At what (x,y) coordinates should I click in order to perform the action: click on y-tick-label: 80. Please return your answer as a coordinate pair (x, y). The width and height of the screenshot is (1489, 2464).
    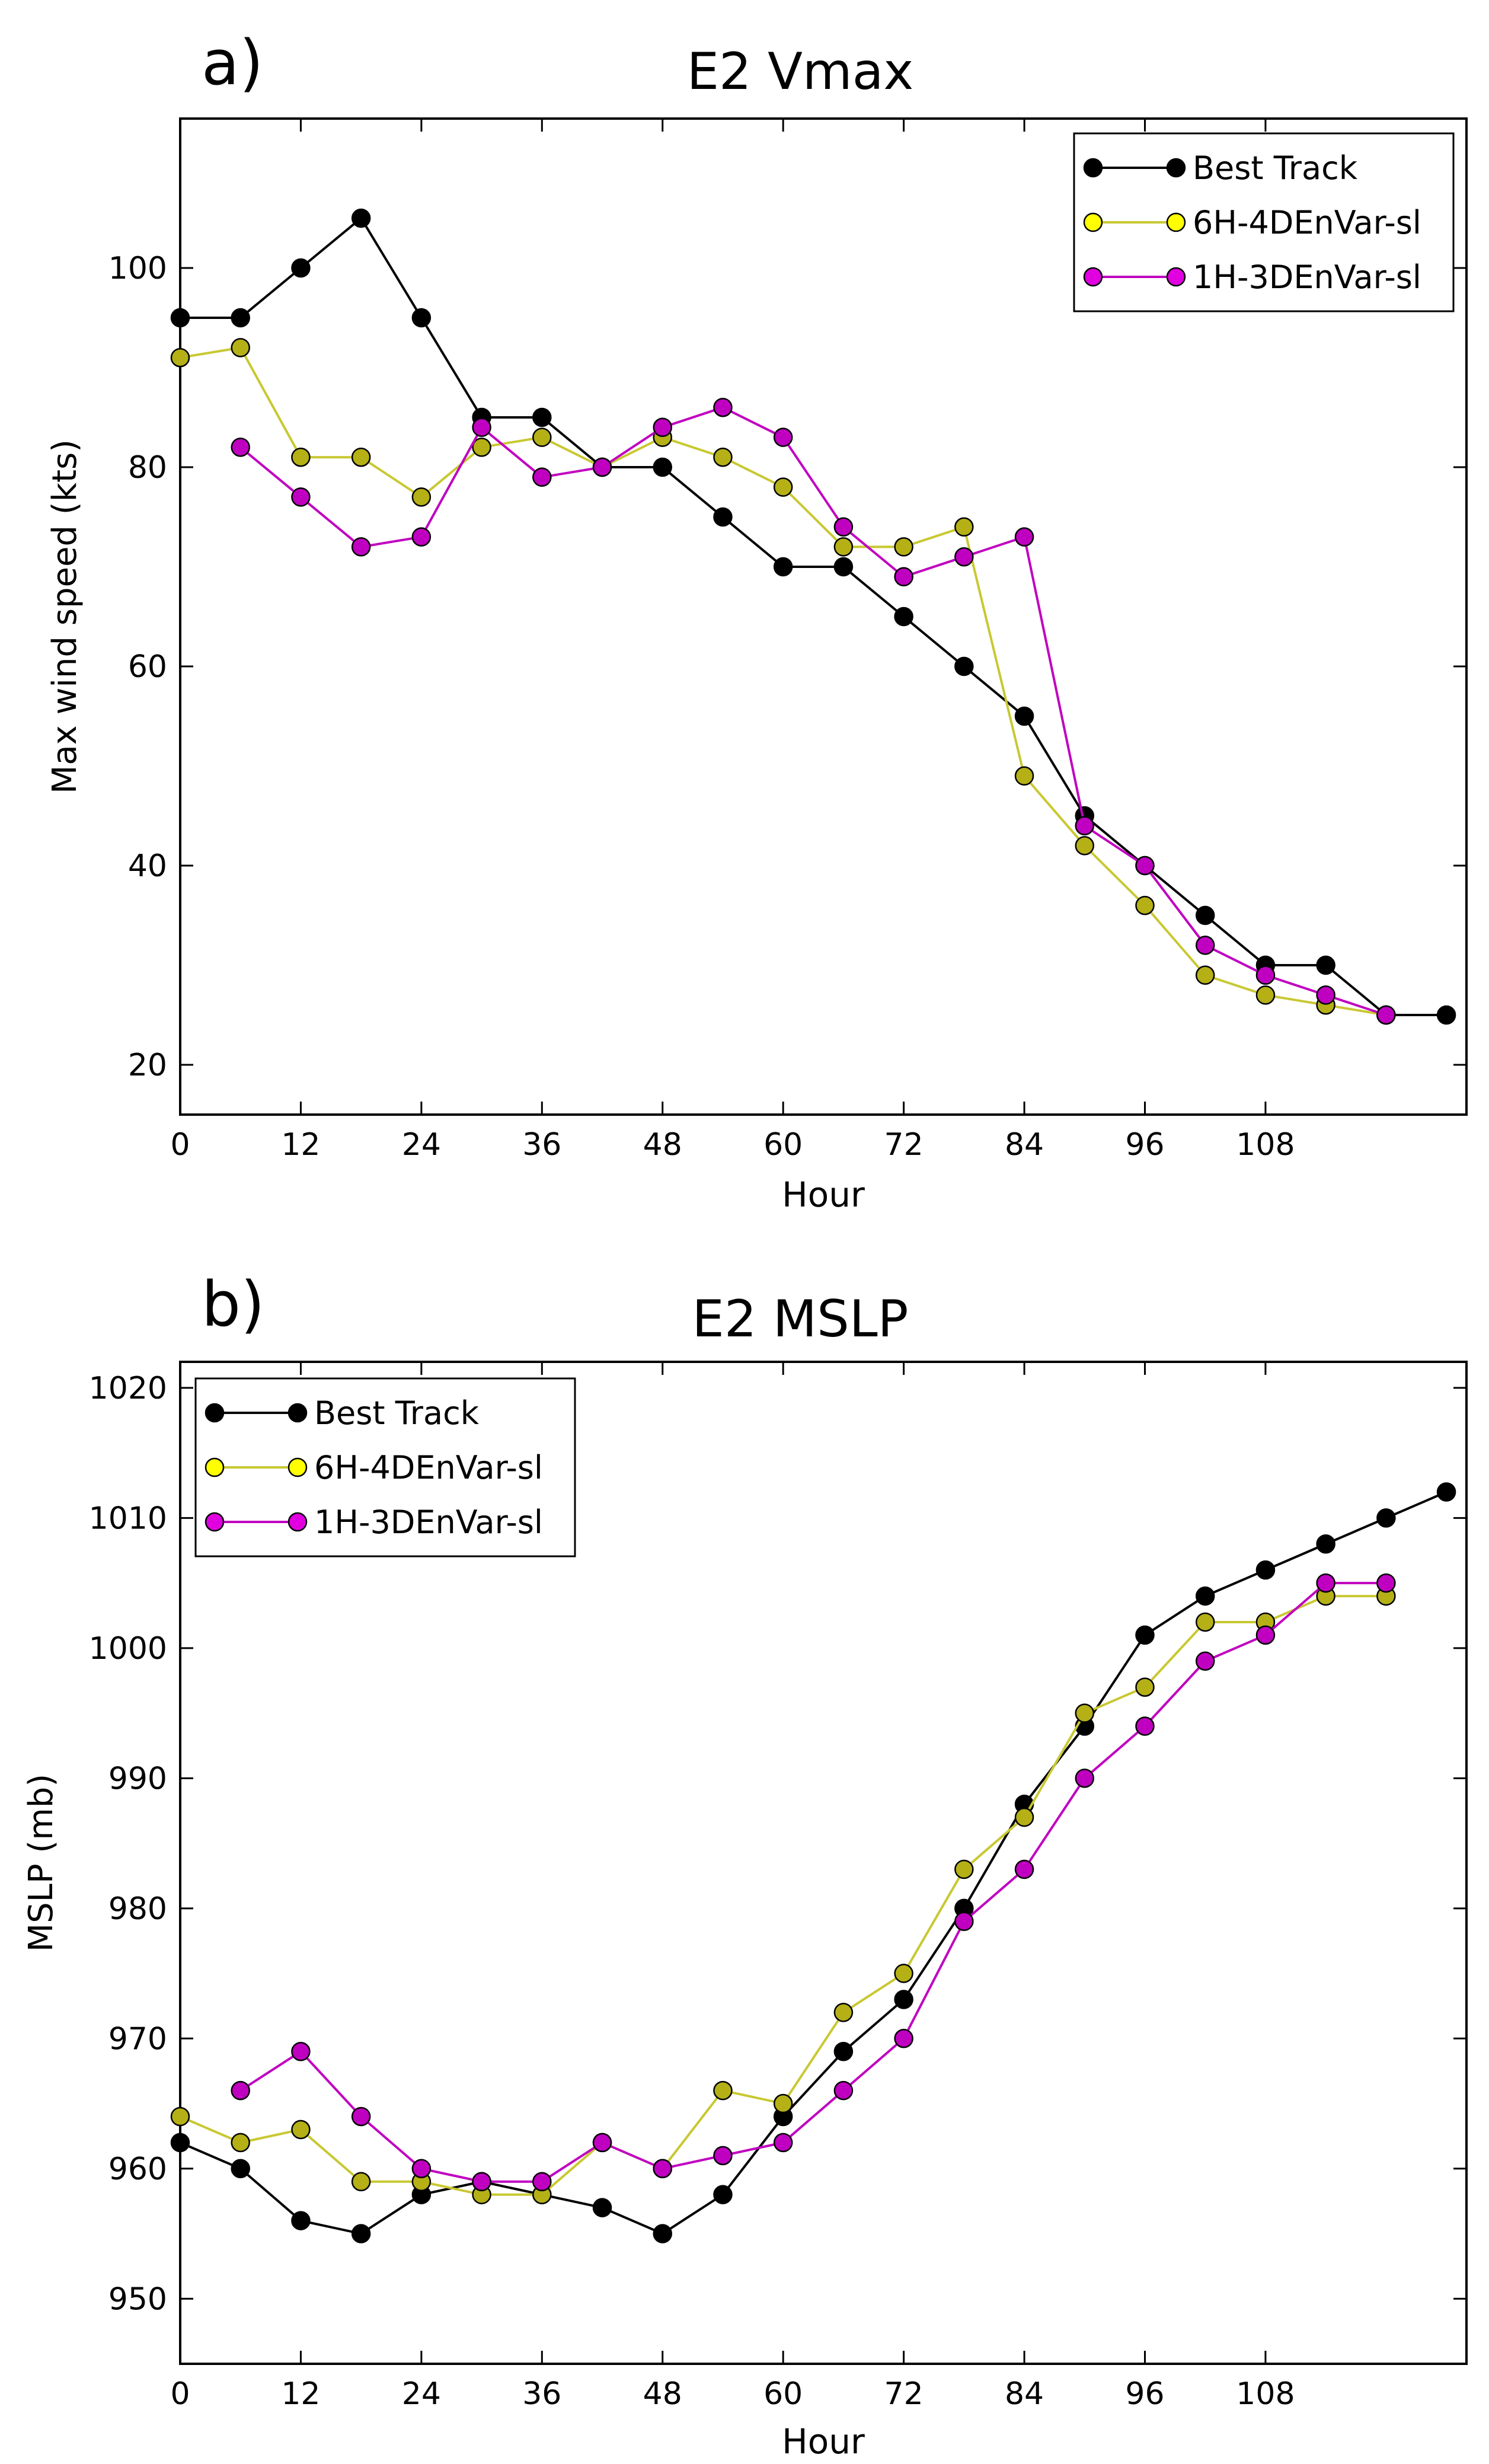
    Looking at the image, I should click on (147, 468).